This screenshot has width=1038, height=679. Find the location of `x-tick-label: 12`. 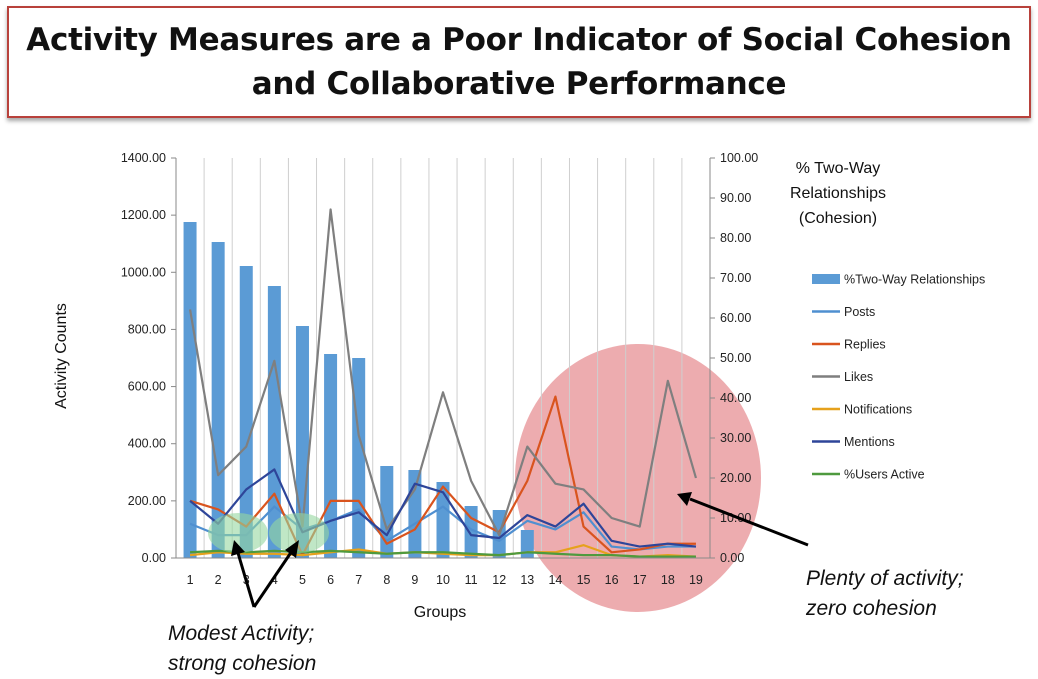

x-tick-label: 12 is located at coordinates (499, 580).